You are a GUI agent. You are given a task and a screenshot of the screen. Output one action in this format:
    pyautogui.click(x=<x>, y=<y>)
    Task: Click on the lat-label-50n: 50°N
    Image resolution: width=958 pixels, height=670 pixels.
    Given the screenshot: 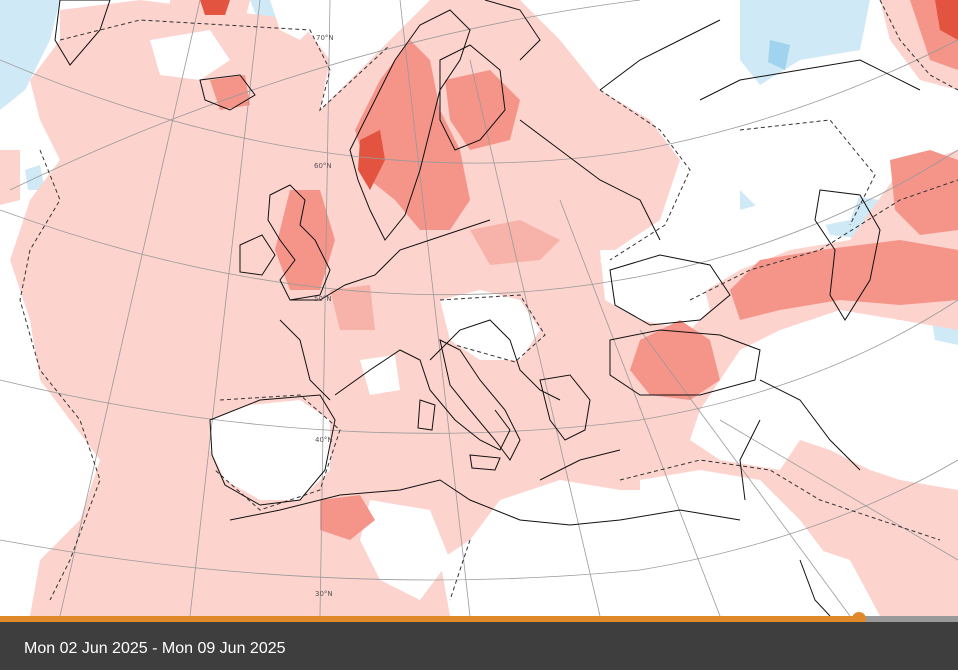 What is the action you would take?
    pyautogui.click(x=323, y=299)
    